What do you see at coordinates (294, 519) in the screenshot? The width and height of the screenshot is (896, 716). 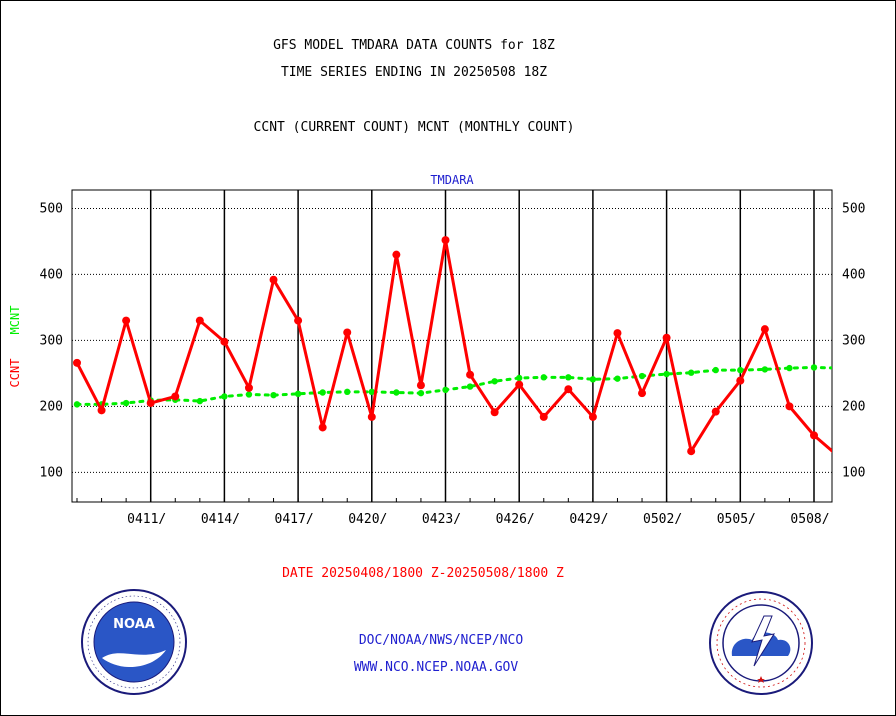 I see `x-tick-label-0417: 0417/` at bounding box center [294, 519].